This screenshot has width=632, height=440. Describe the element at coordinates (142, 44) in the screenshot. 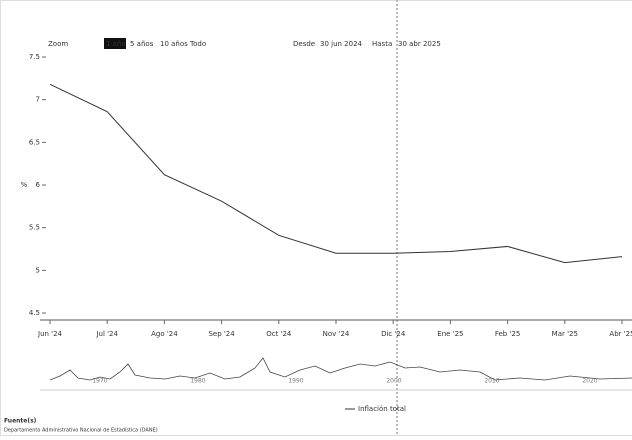

I see `range-button: 5 años` at that location.